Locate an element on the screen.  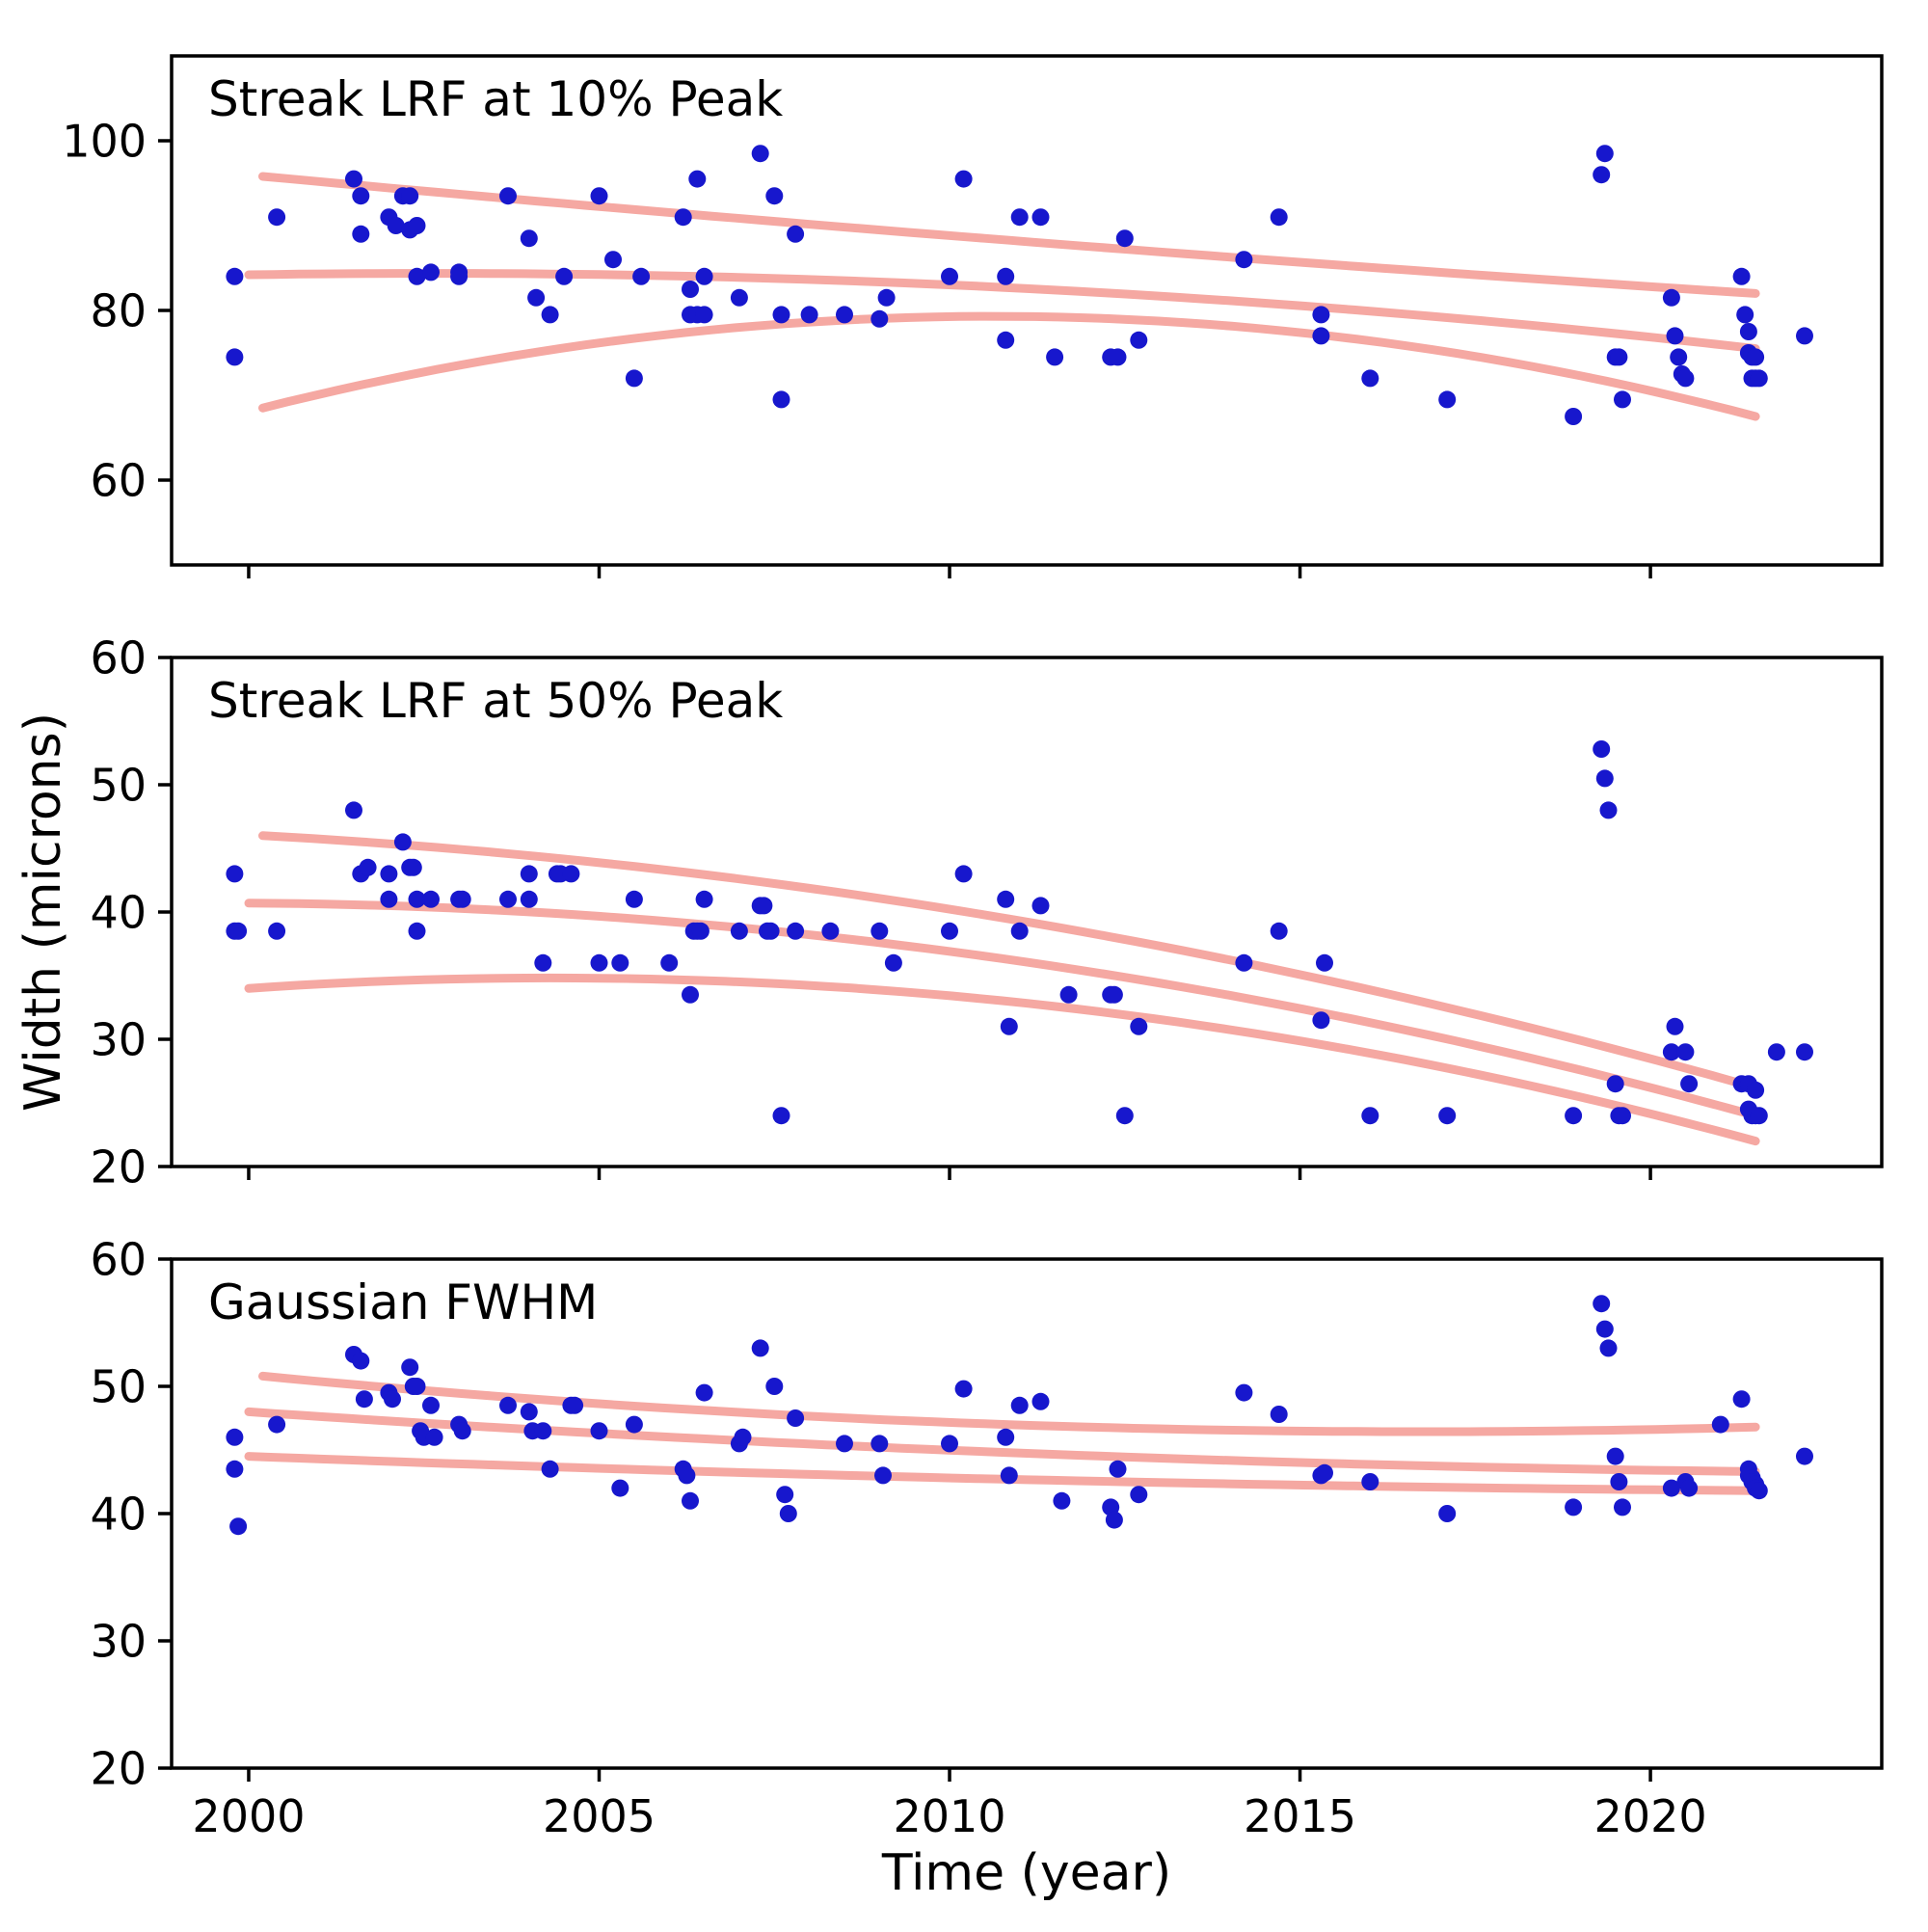
fit-curve-lower is located at coordinates (1009, 366).